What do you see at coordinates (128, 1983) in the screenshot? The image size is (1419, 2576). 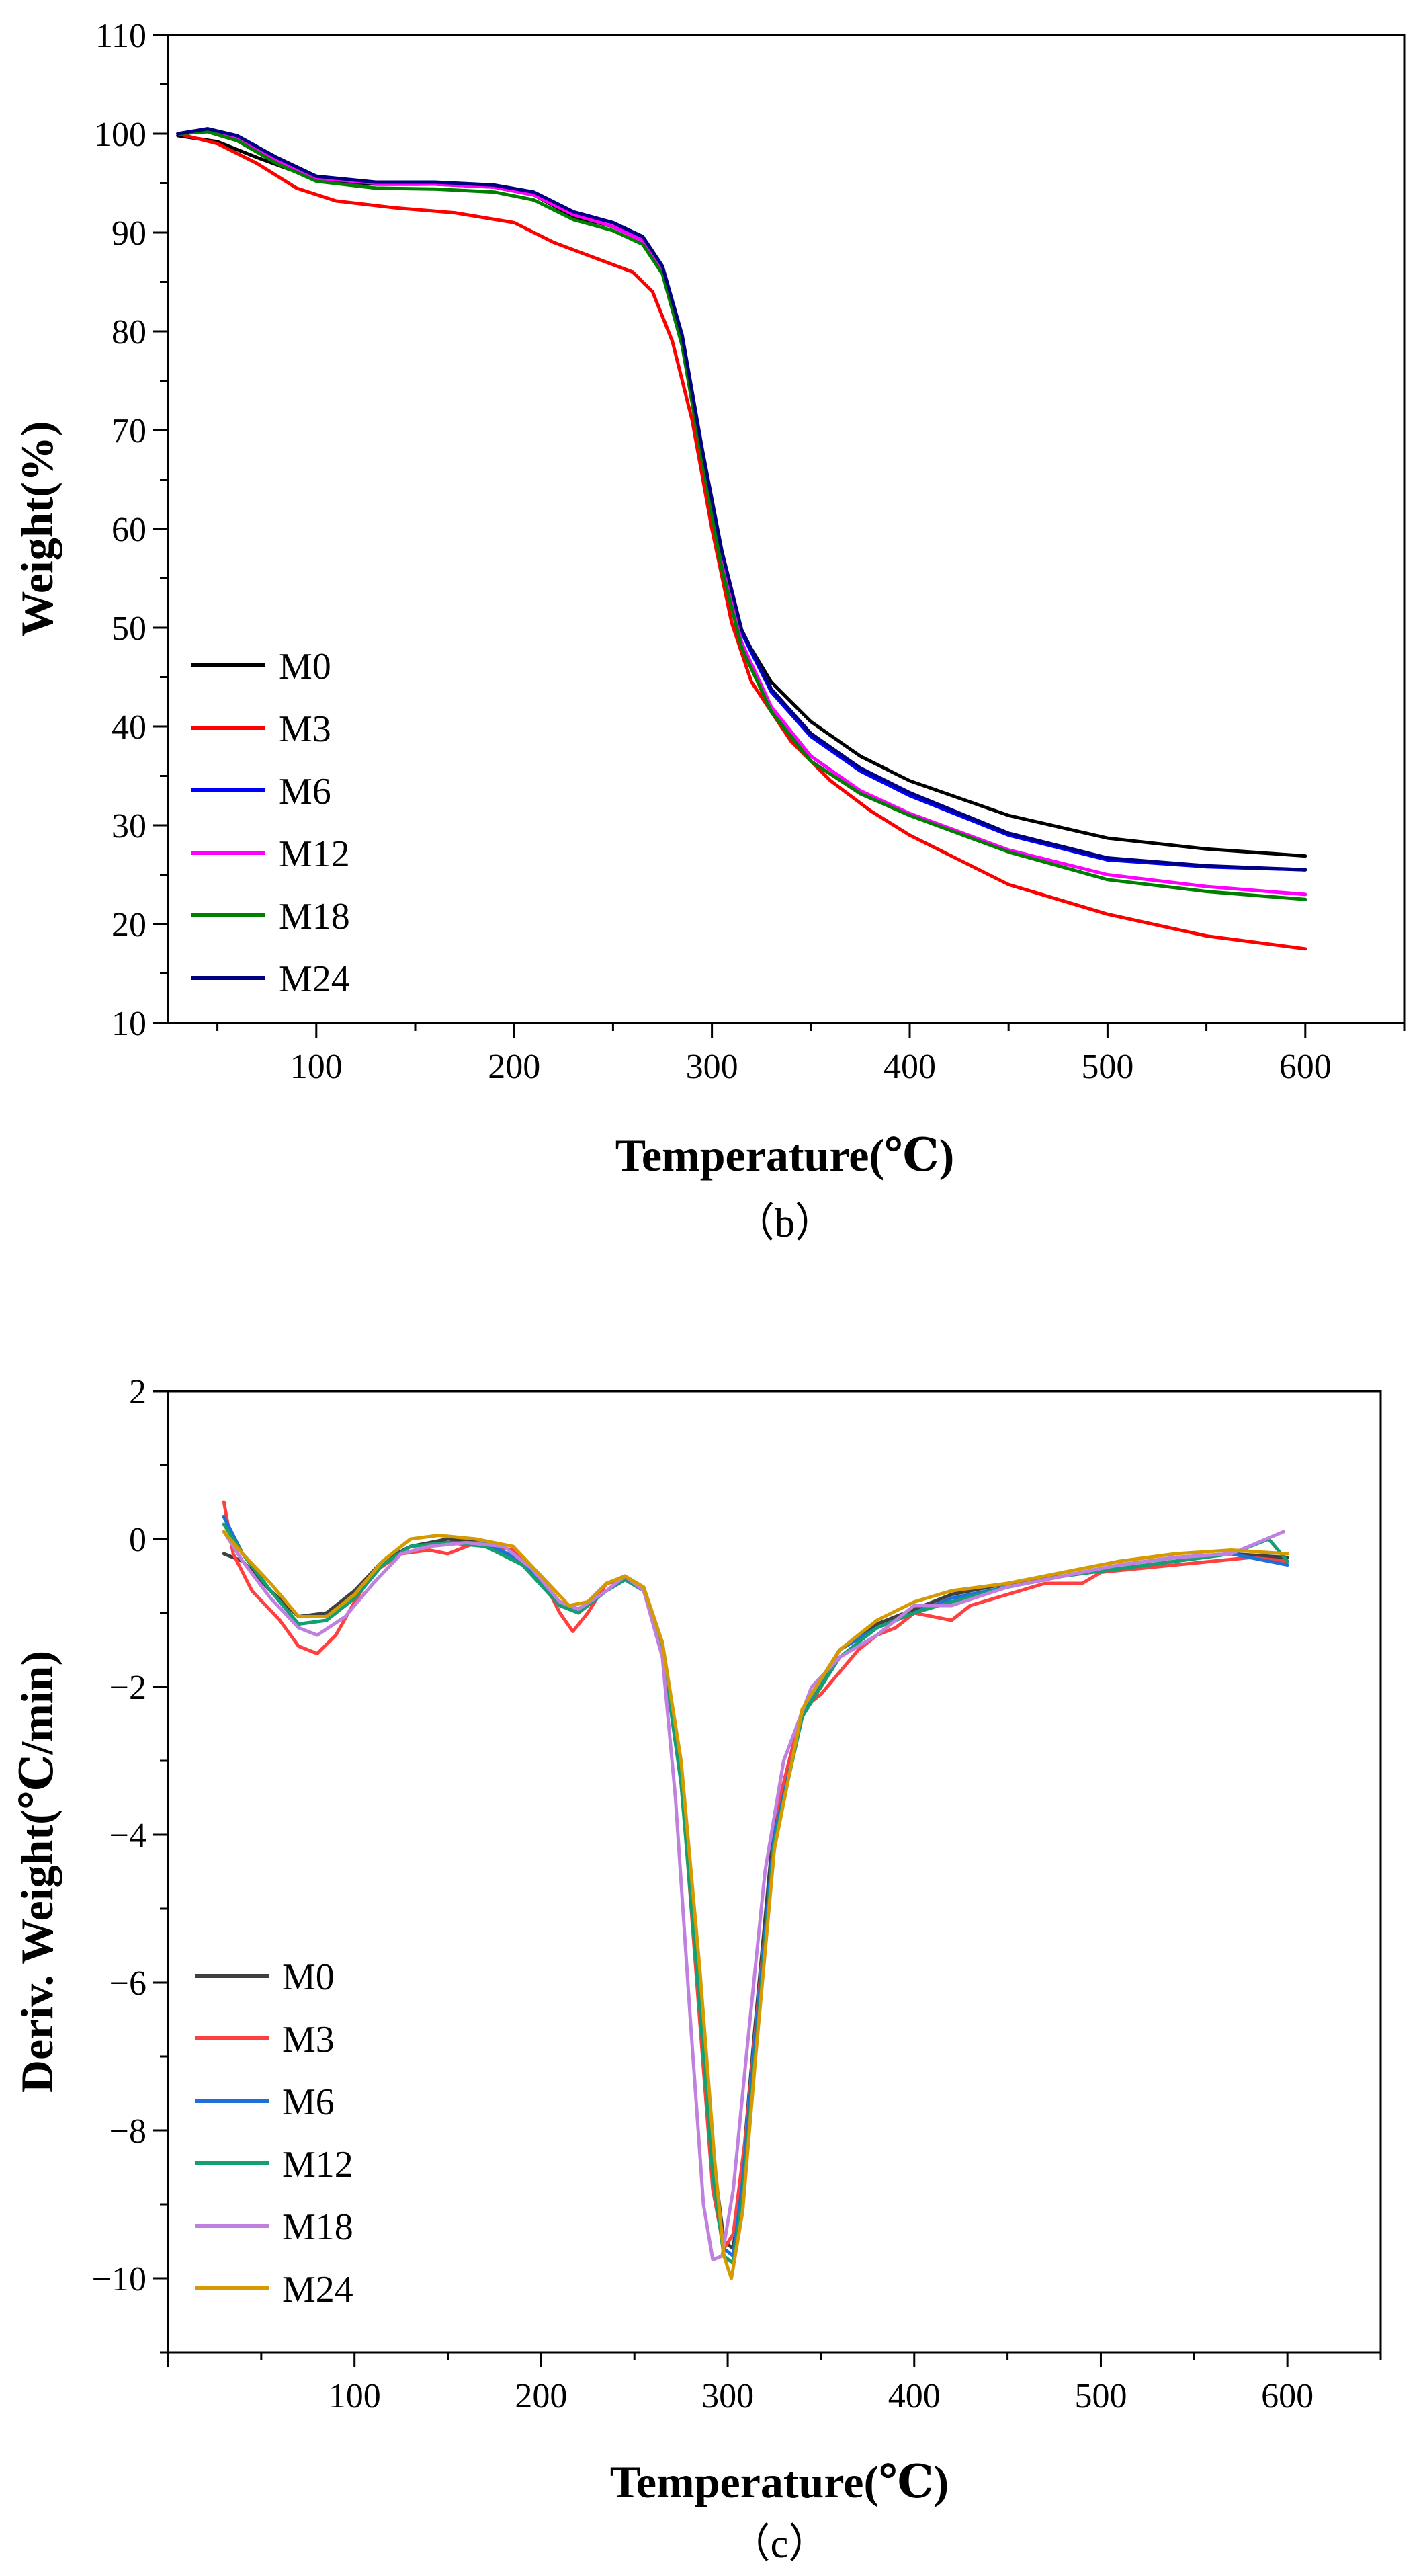 I see `y-tick-label: −6` at bounding box center [128, 1983].